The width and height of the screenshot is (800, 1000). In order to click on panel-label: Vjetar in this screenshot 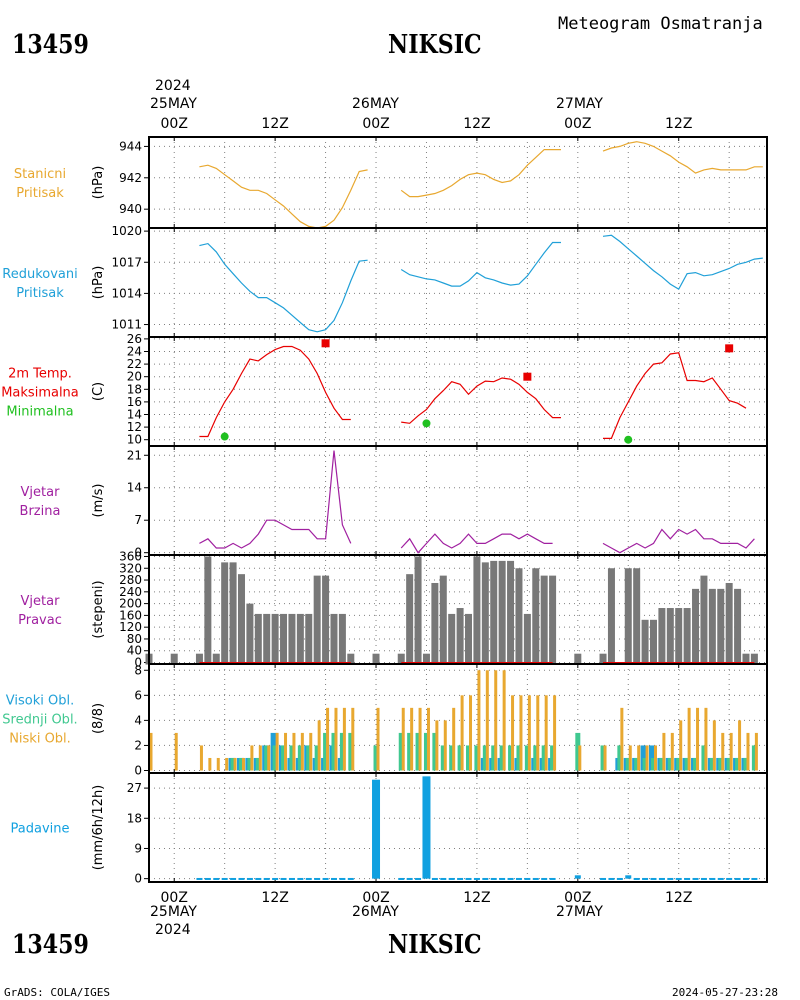, I will do `click(41, 601)`.